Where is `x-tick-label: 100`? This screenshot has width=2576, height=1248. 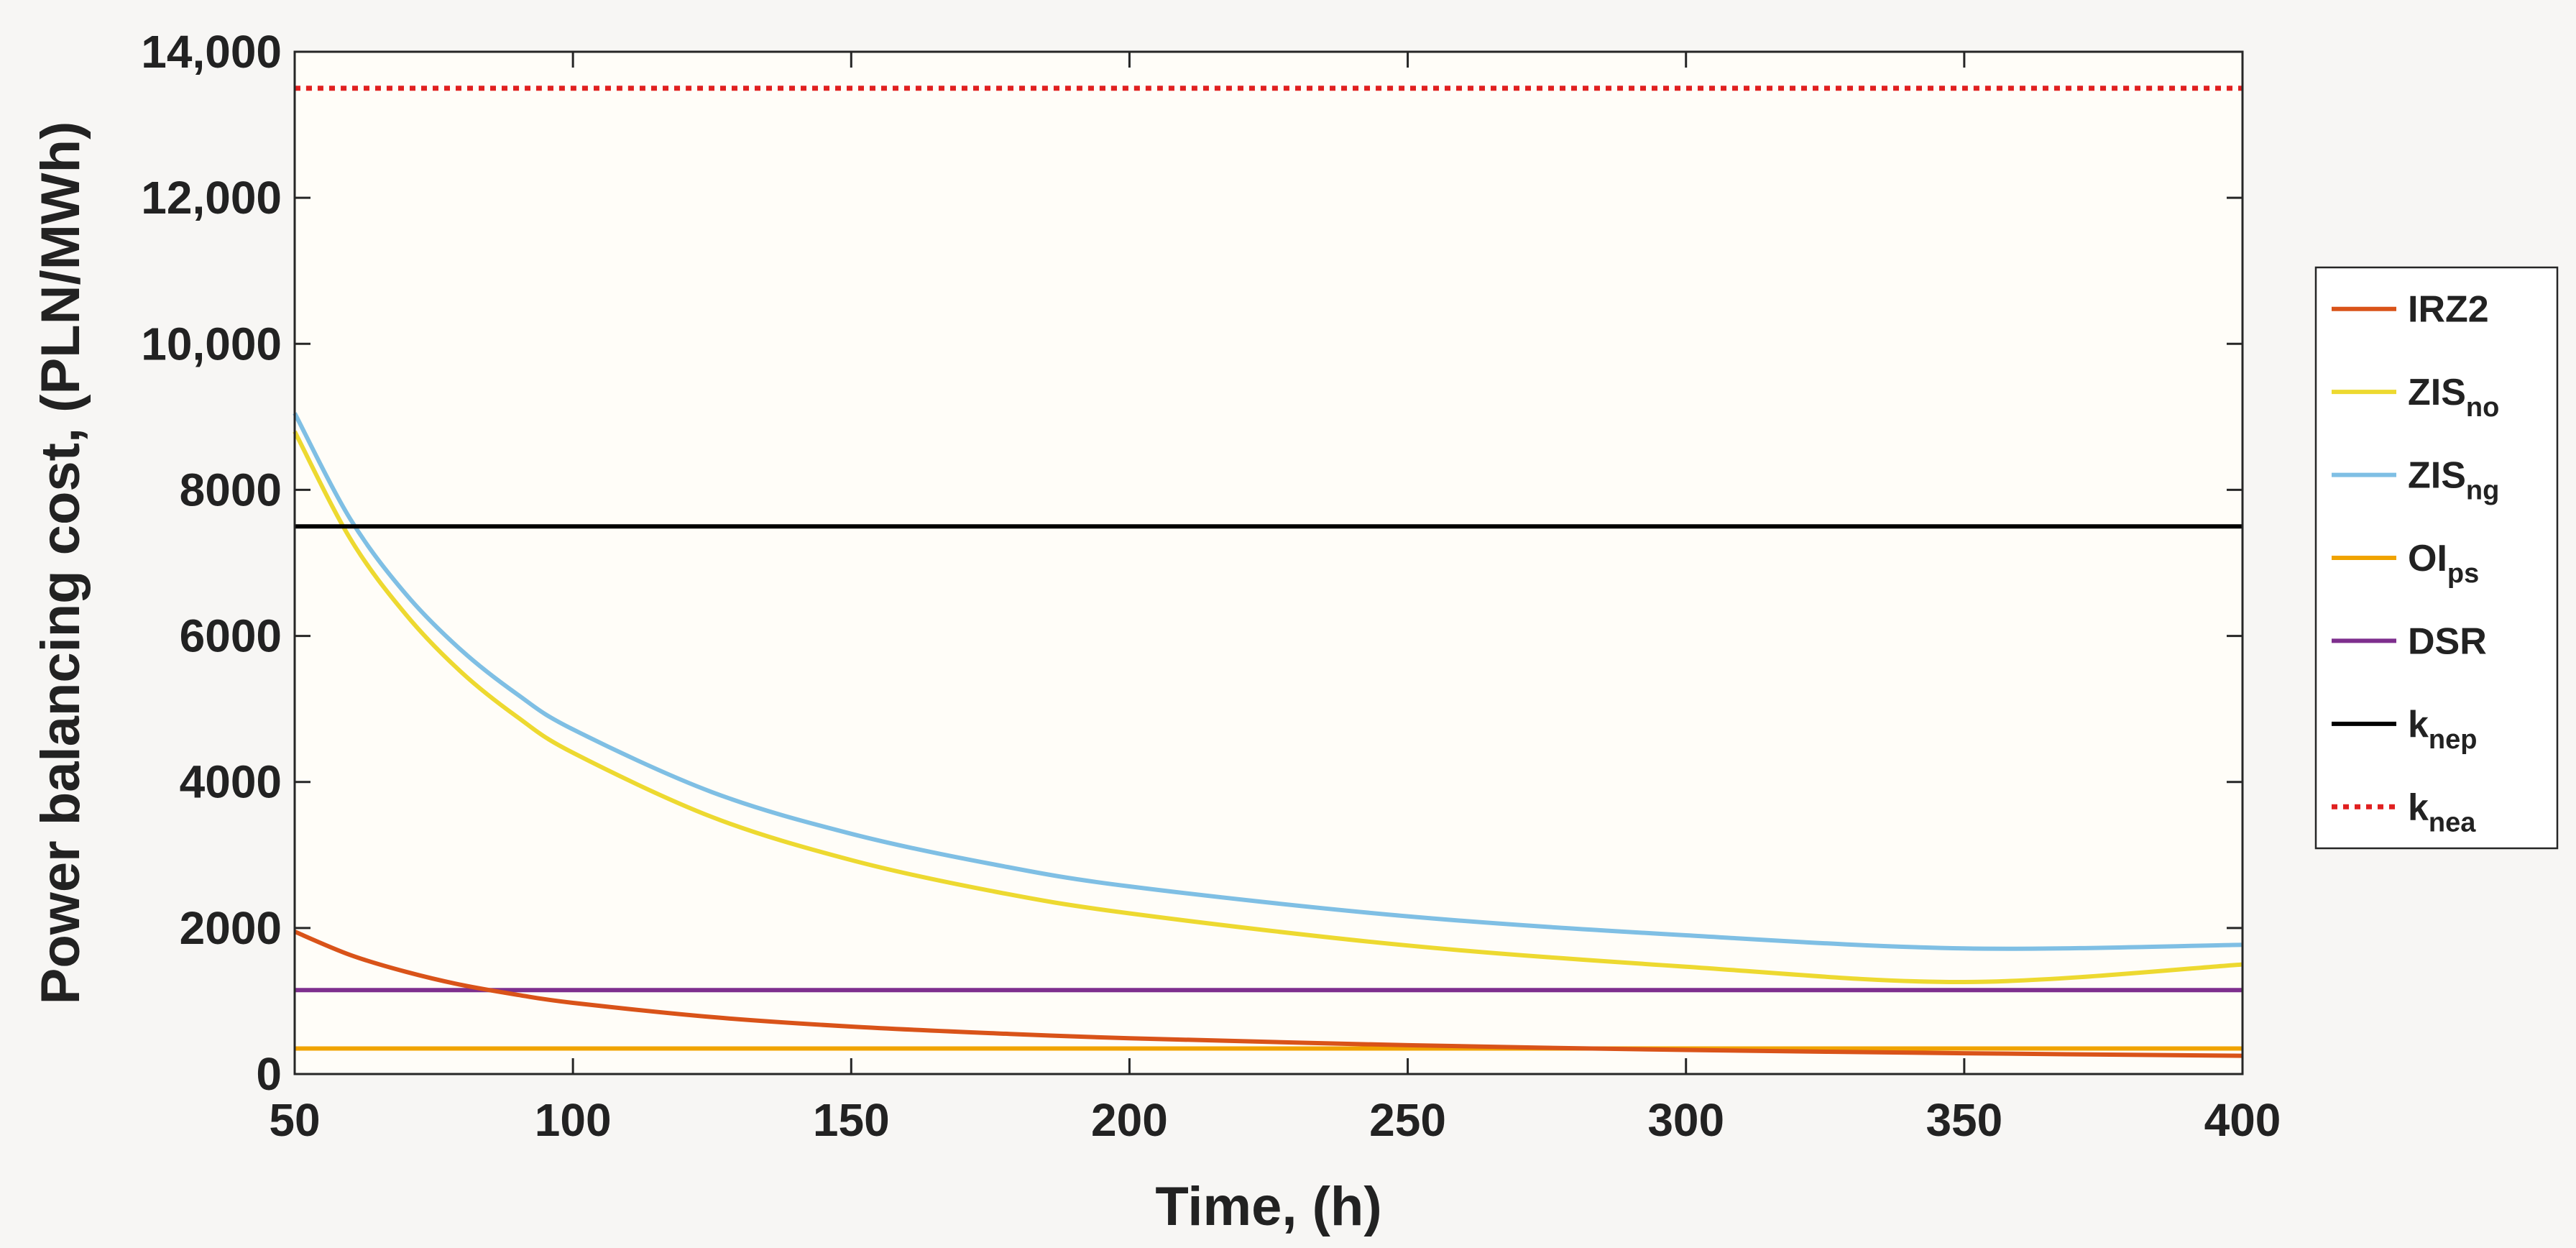 x-tick-label: 100 is located at coordinates (573, 1120).